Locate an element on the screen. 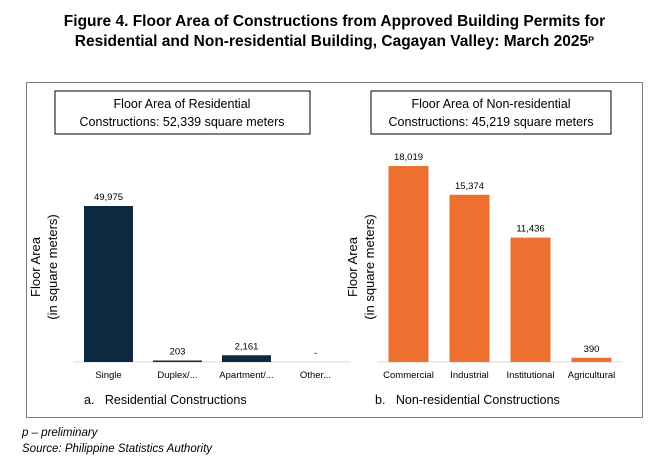  source-note: Source: Philippine Statistics Authority is located at coordinates (117, 449).